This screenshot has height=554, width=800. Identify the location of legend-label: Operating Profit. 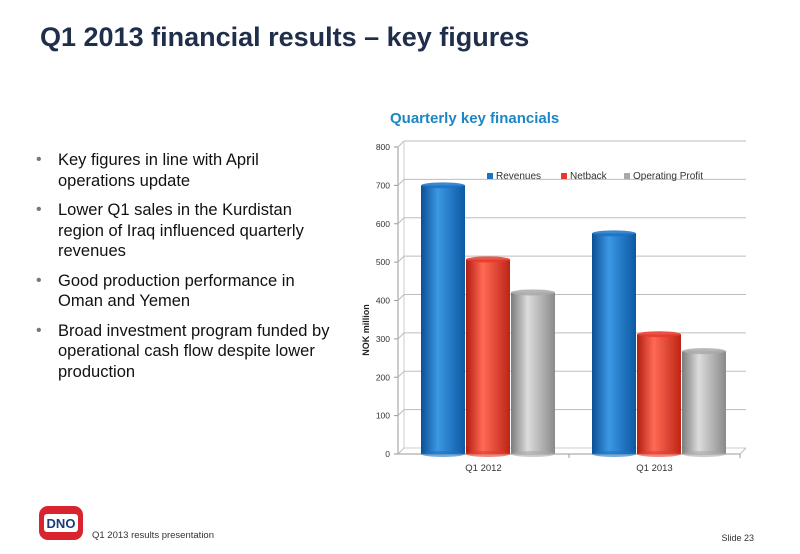
(668, 176).